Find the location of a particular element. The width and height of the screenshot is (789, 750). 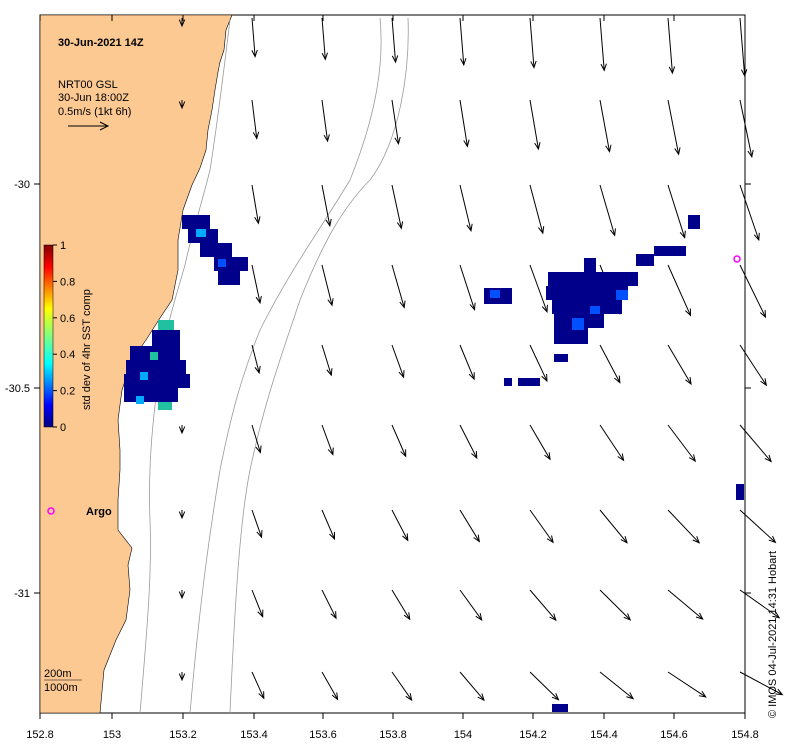

x-tick-label: 154.2 is located at coordinates (533, 735).